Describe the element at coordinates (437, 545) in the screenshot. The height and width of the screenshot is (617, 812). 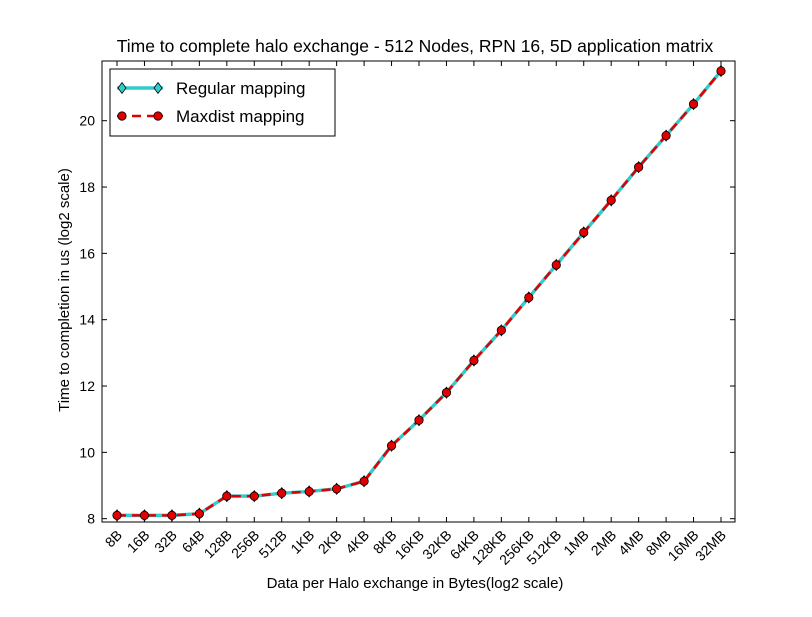
I see `x-tick-label: 32KB` at that location.